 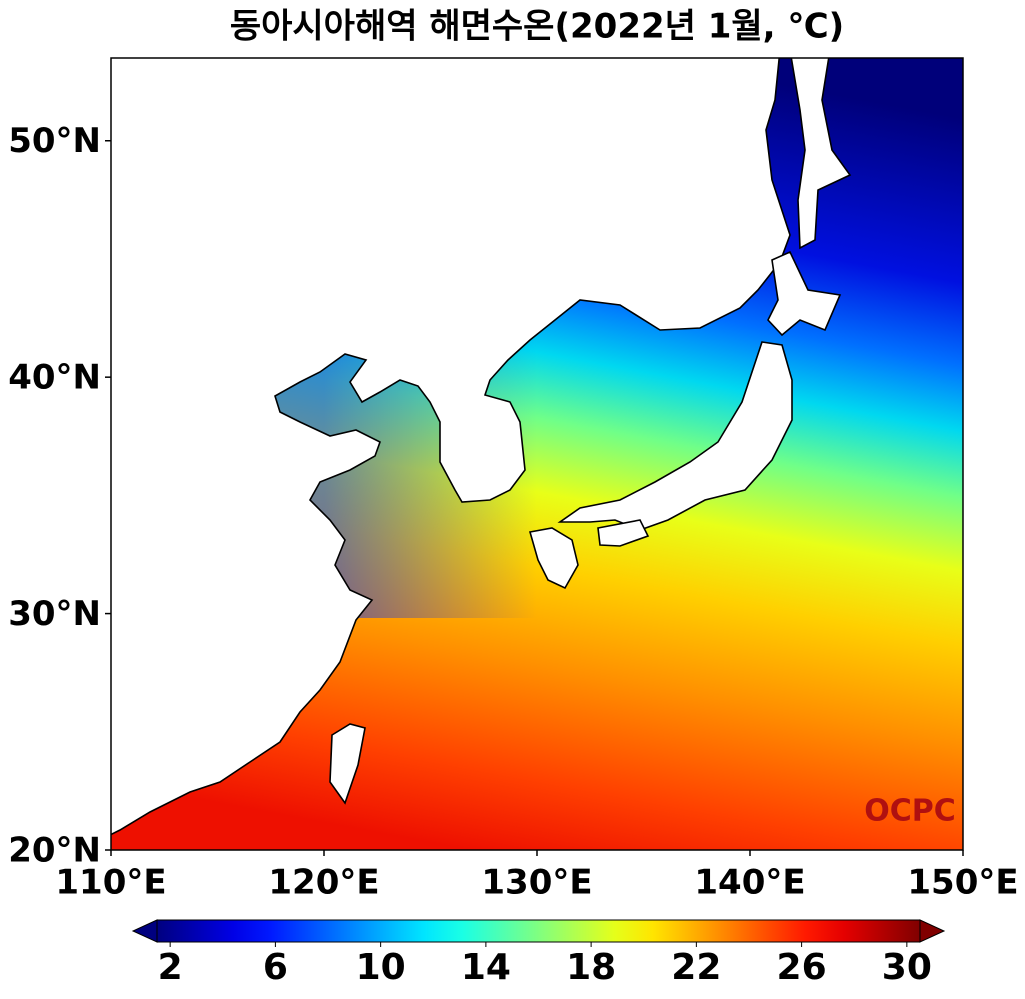 I want to click on colorbar-tick-label: 14, so click(x=486, y=967).